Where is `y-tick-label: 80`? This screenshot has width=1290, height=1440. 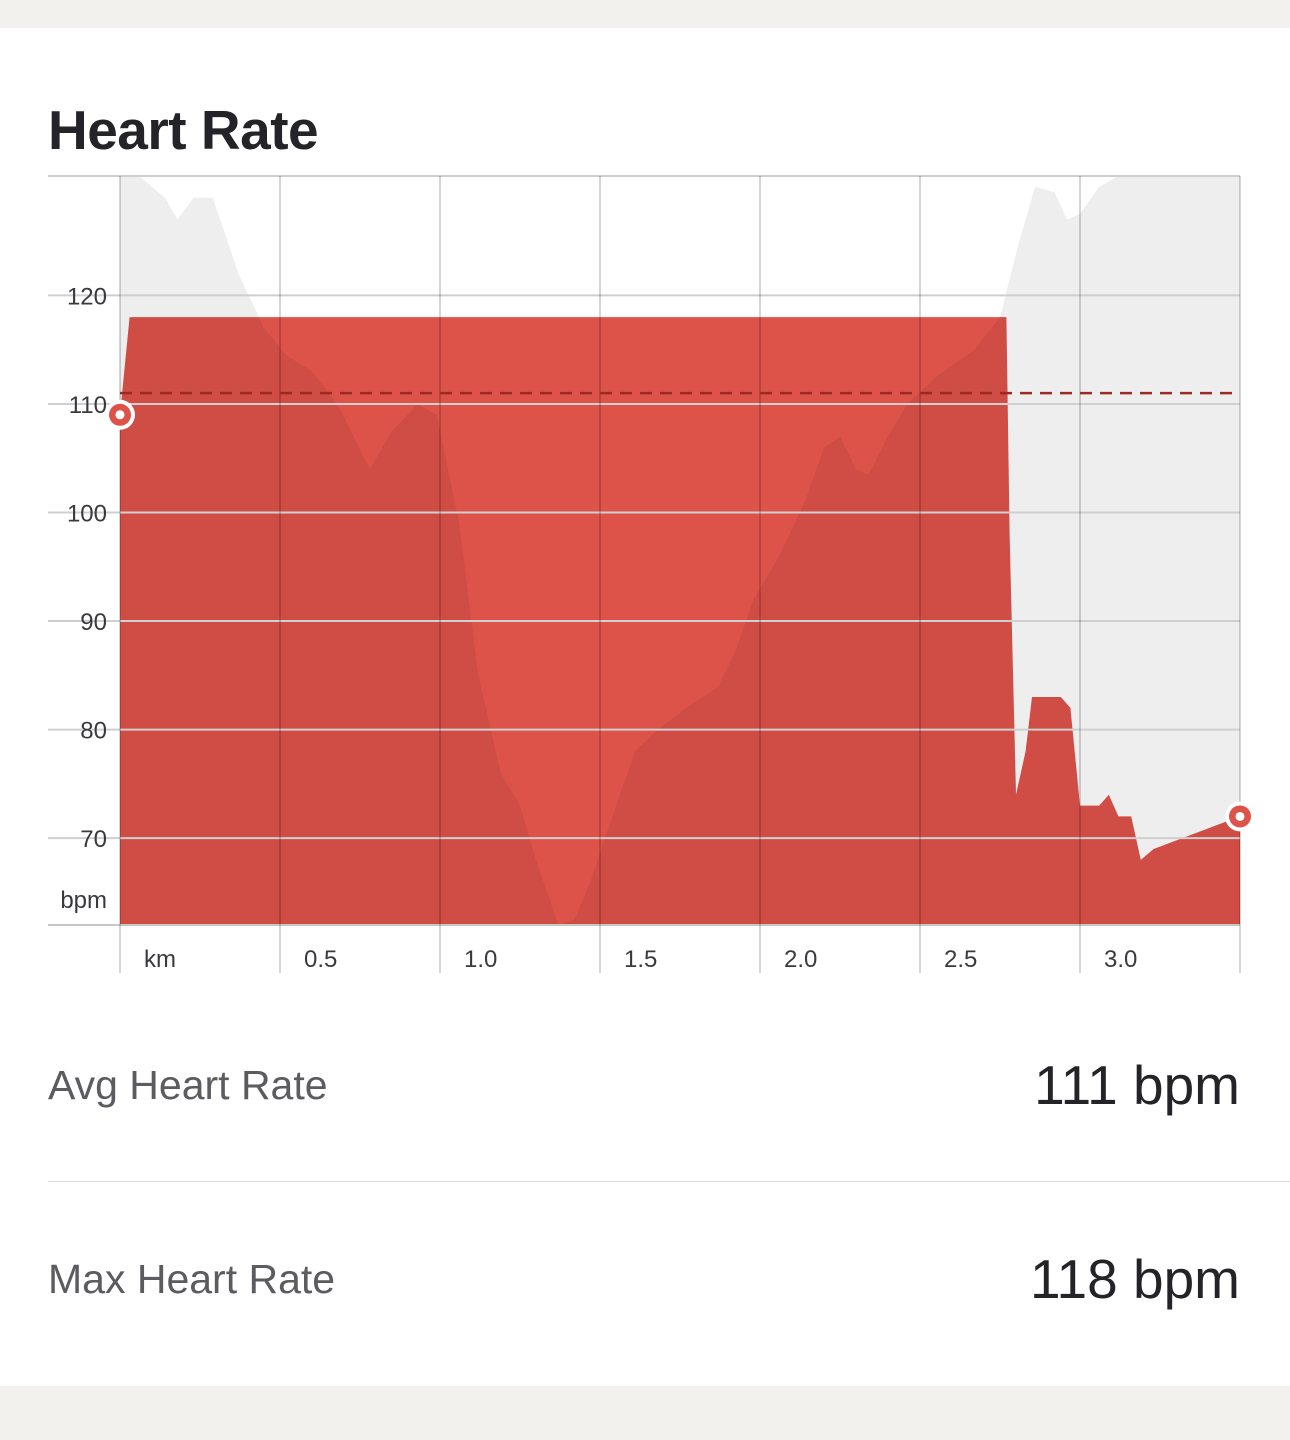 y-tick-label: 80 is located at coordinates (93, 731).